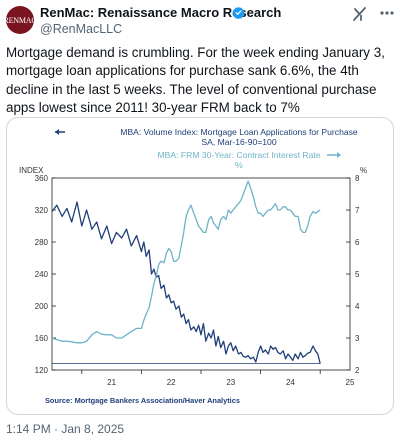  Describe the element at coordinates (239, 165) in the screenshot. I see `legend-label-rate-unit: %` at that location.